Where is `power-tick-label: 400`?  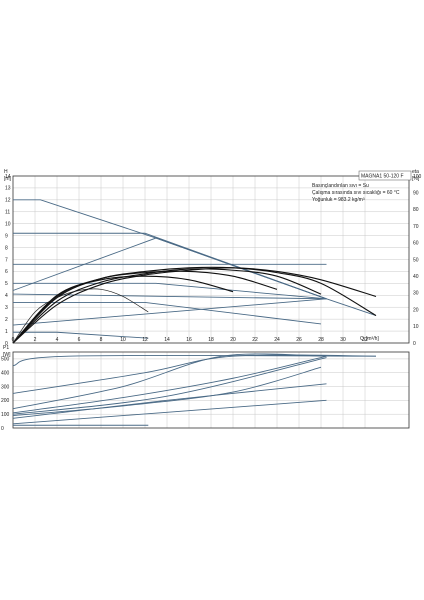 power-tick-label: 400 is located at coordinates (5, 374).